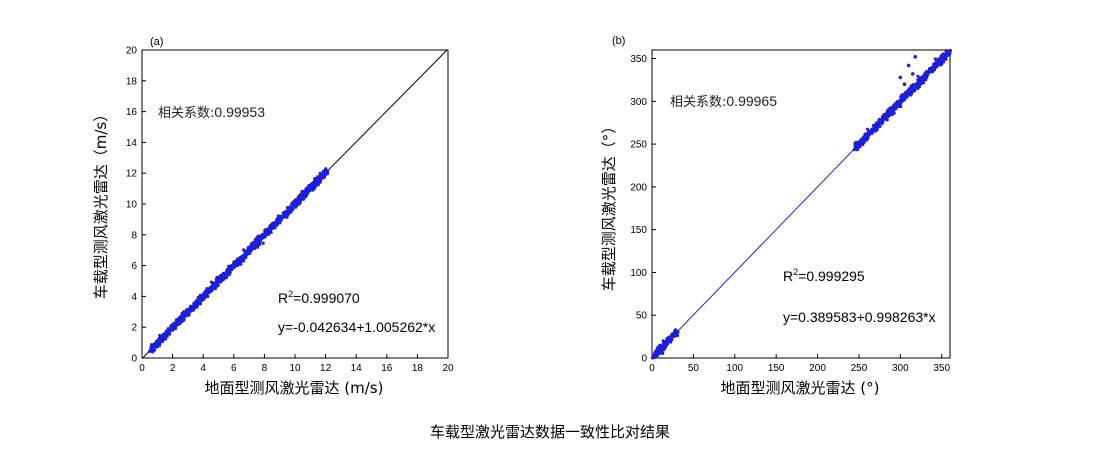 The height and width of the screenshot is (464, 1100). I want to click on panel-b-x-tick-label: 100, so click(734, 368).